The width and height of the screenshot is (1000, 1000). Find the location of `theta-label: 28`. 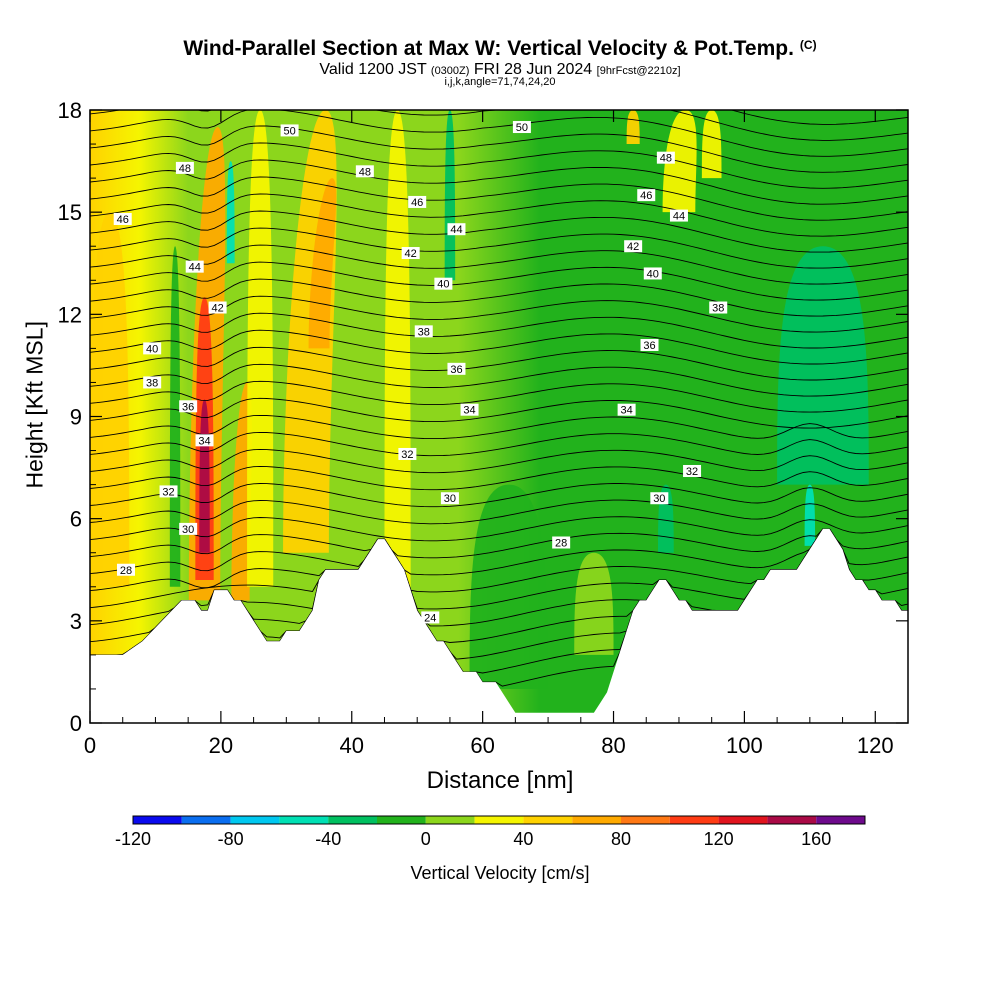

theta-label: 28 is located at coordinates (561, 543).